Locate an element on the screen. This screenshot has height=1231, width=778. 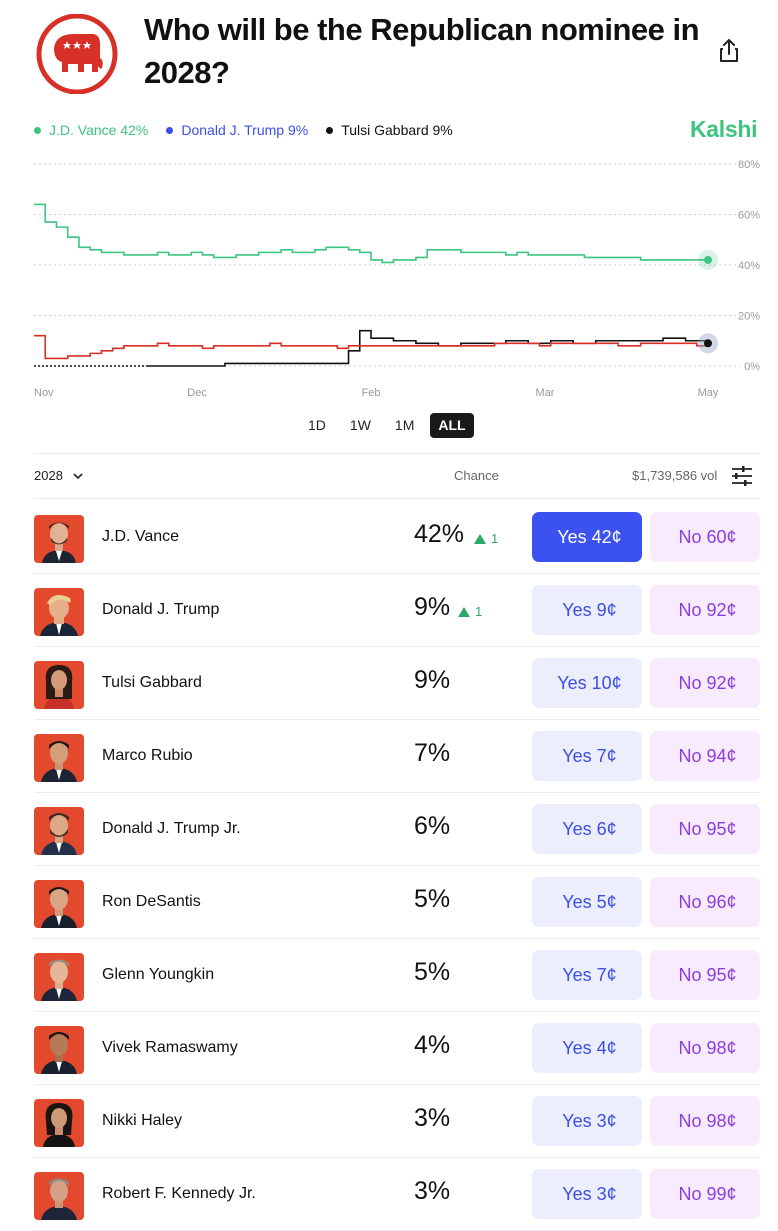
chance-value: 3% is located at coordinates (432, 1118).